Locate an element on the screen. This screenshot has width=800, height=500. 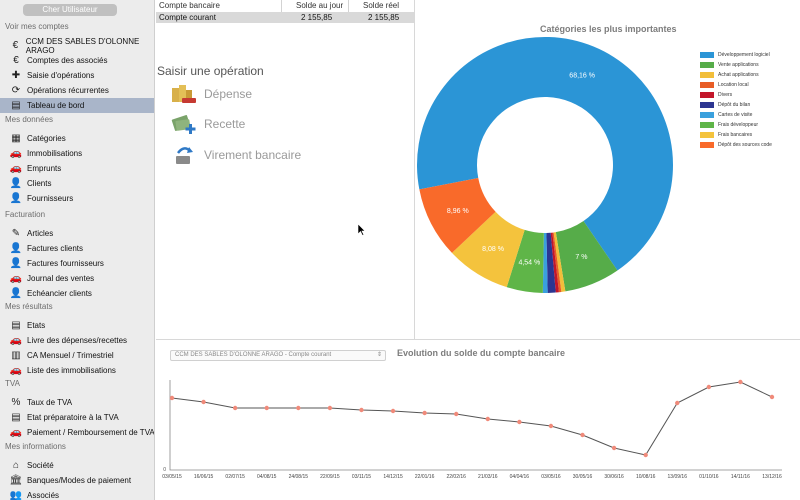
donut-value-label: 7 % is located at coordinates (581, 257).